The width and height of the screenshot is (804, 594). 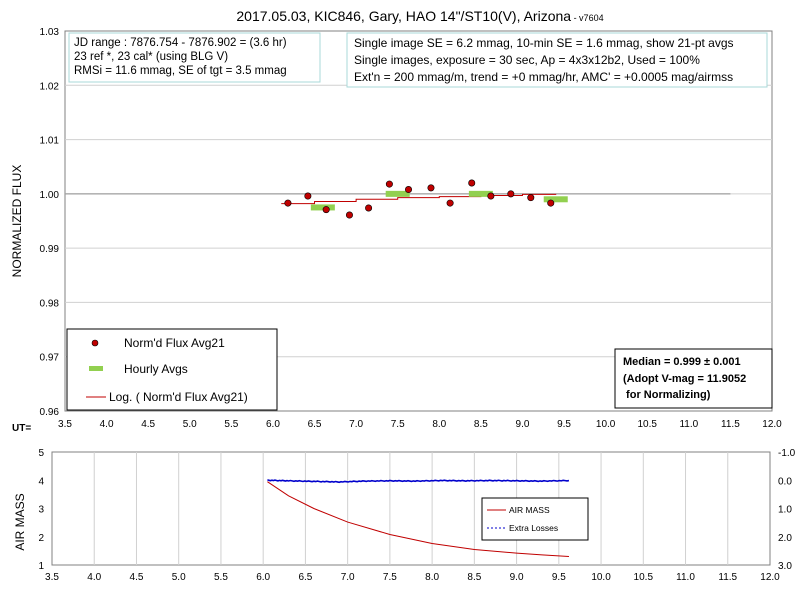 What do you see at coordinates (50, 195) in the screenshot?
I see `flux-y-tick-label: 1.00` at bounding box center [50, 195].